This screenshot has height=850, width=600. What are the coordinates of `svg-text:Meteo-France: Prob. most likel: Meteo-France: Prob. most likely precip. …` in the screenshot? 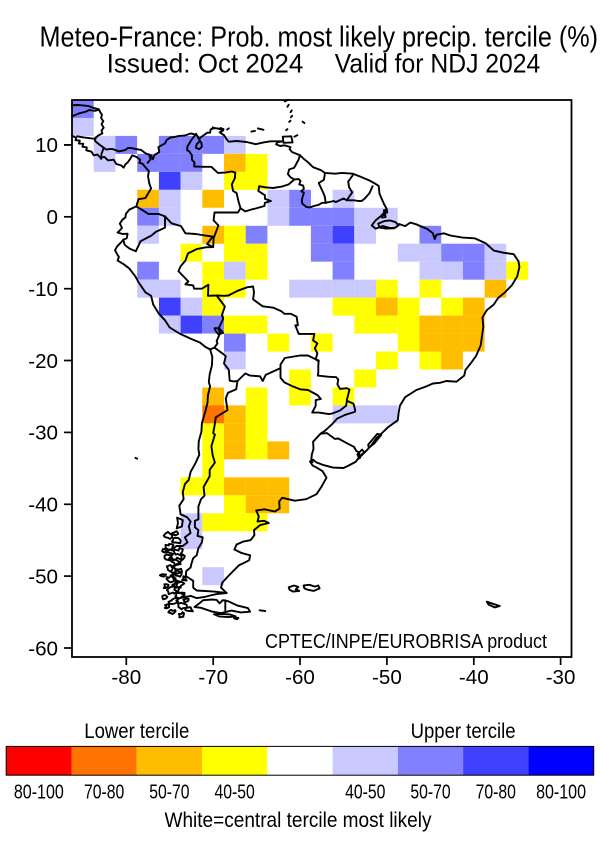 It's located at (319, 37).